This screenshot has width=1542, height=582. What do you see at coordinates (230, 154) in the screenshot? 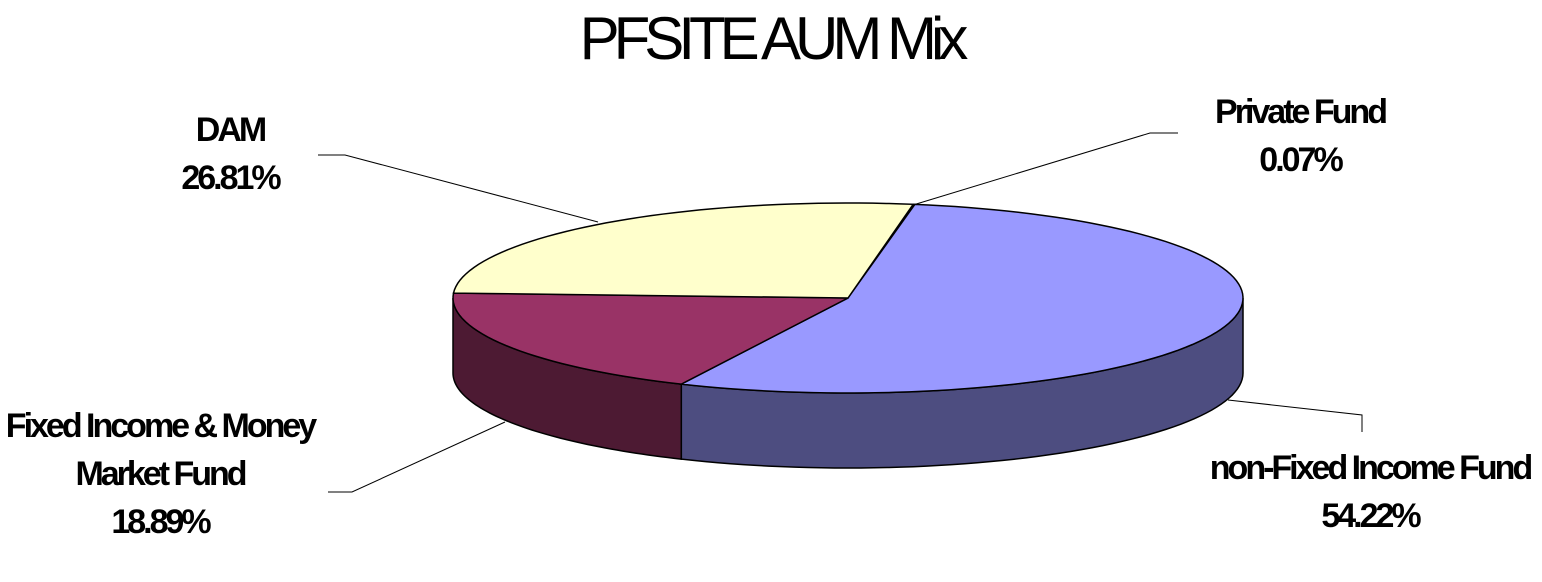
I see `slice-label: DAM 26.81%` at bounding box center [230, 154].